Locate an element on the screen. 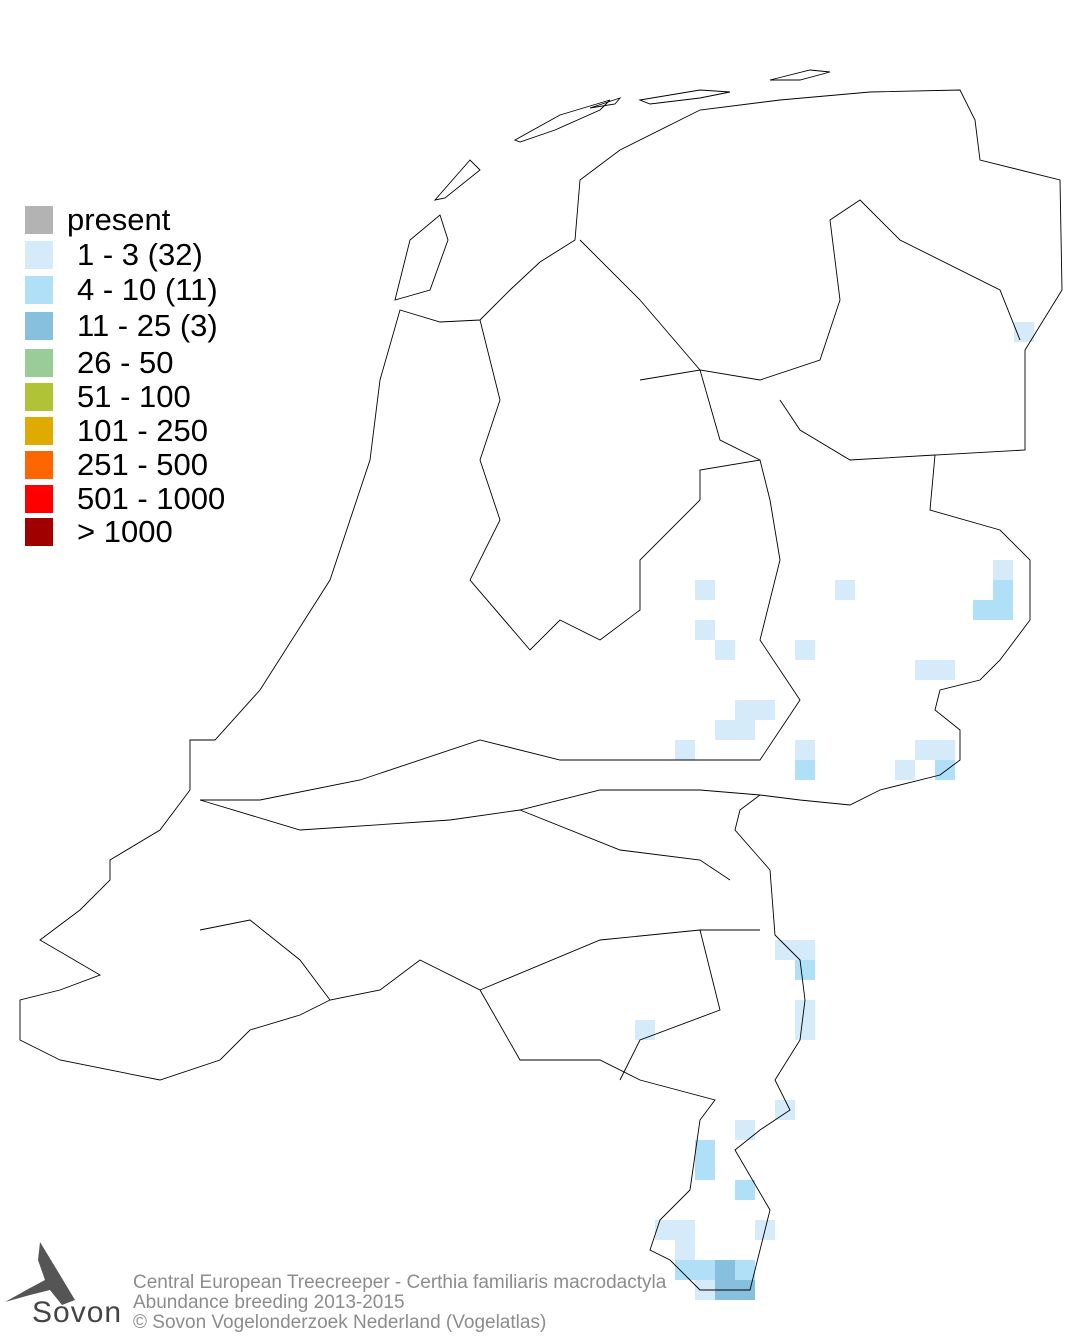  legend-label: 4 - 10 (11) is located at coordinates (147, 289).